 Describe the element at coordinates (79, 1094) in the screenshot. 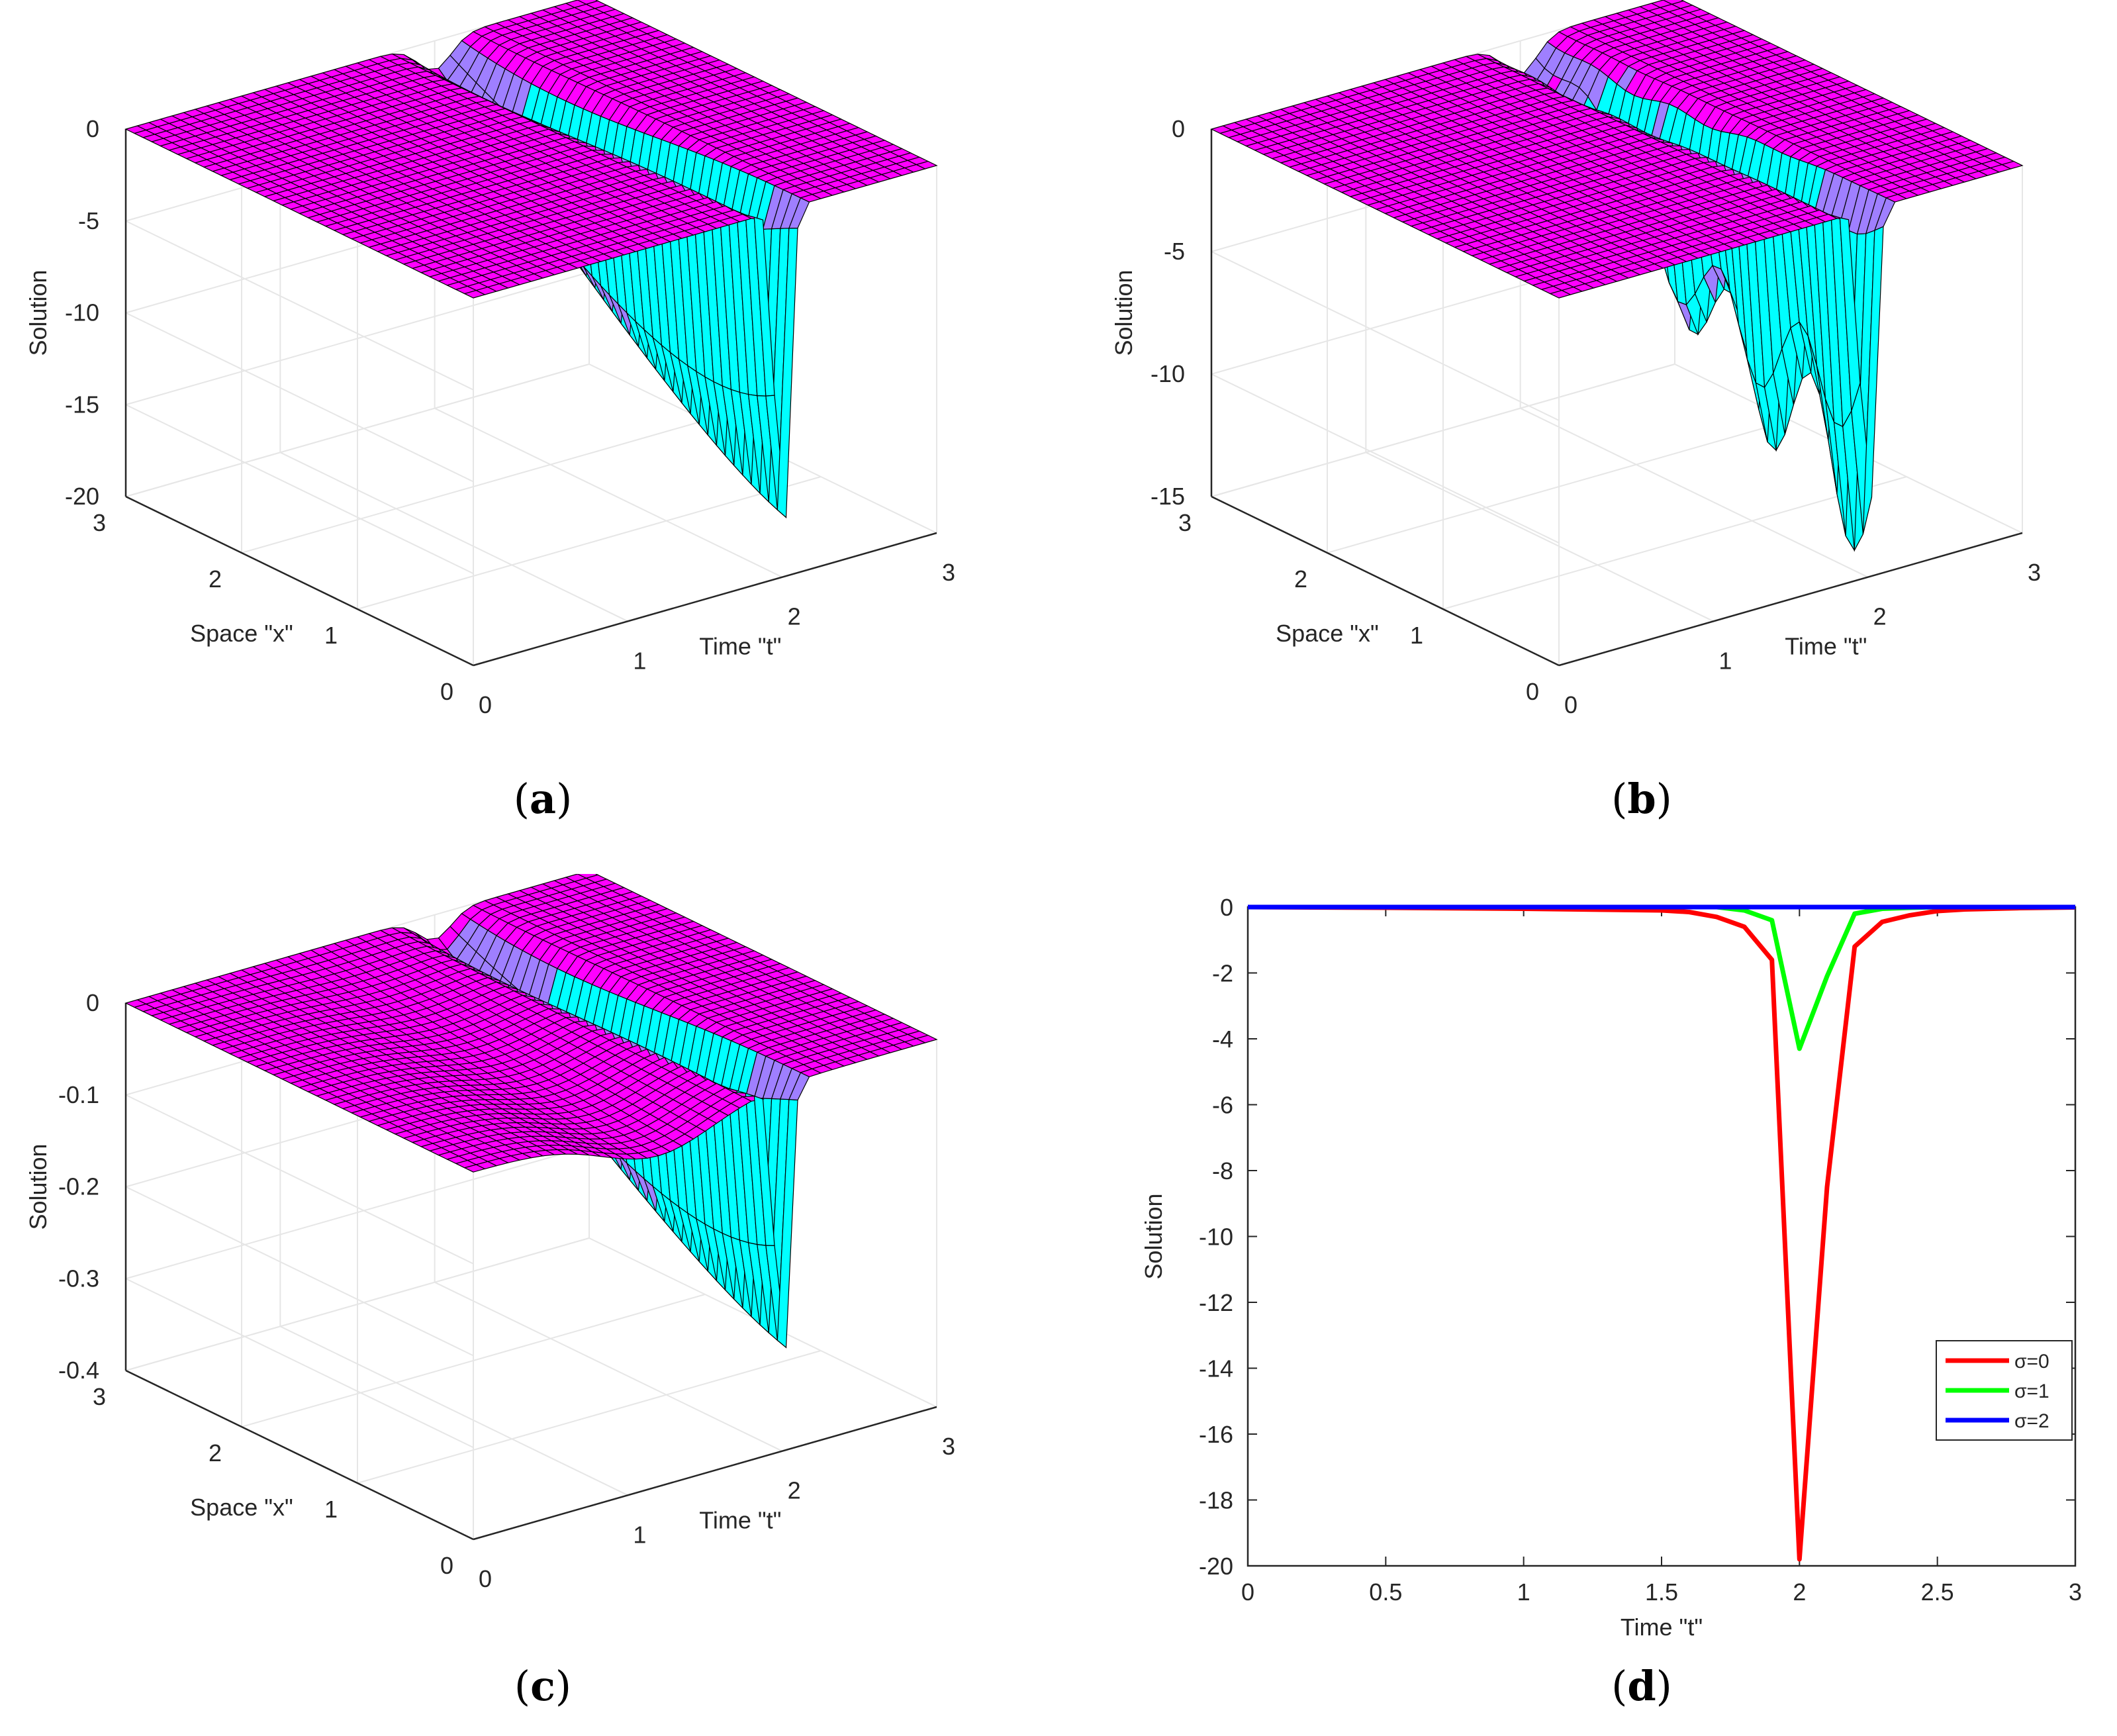

I see `z-tick-label: -0.1` at that location.